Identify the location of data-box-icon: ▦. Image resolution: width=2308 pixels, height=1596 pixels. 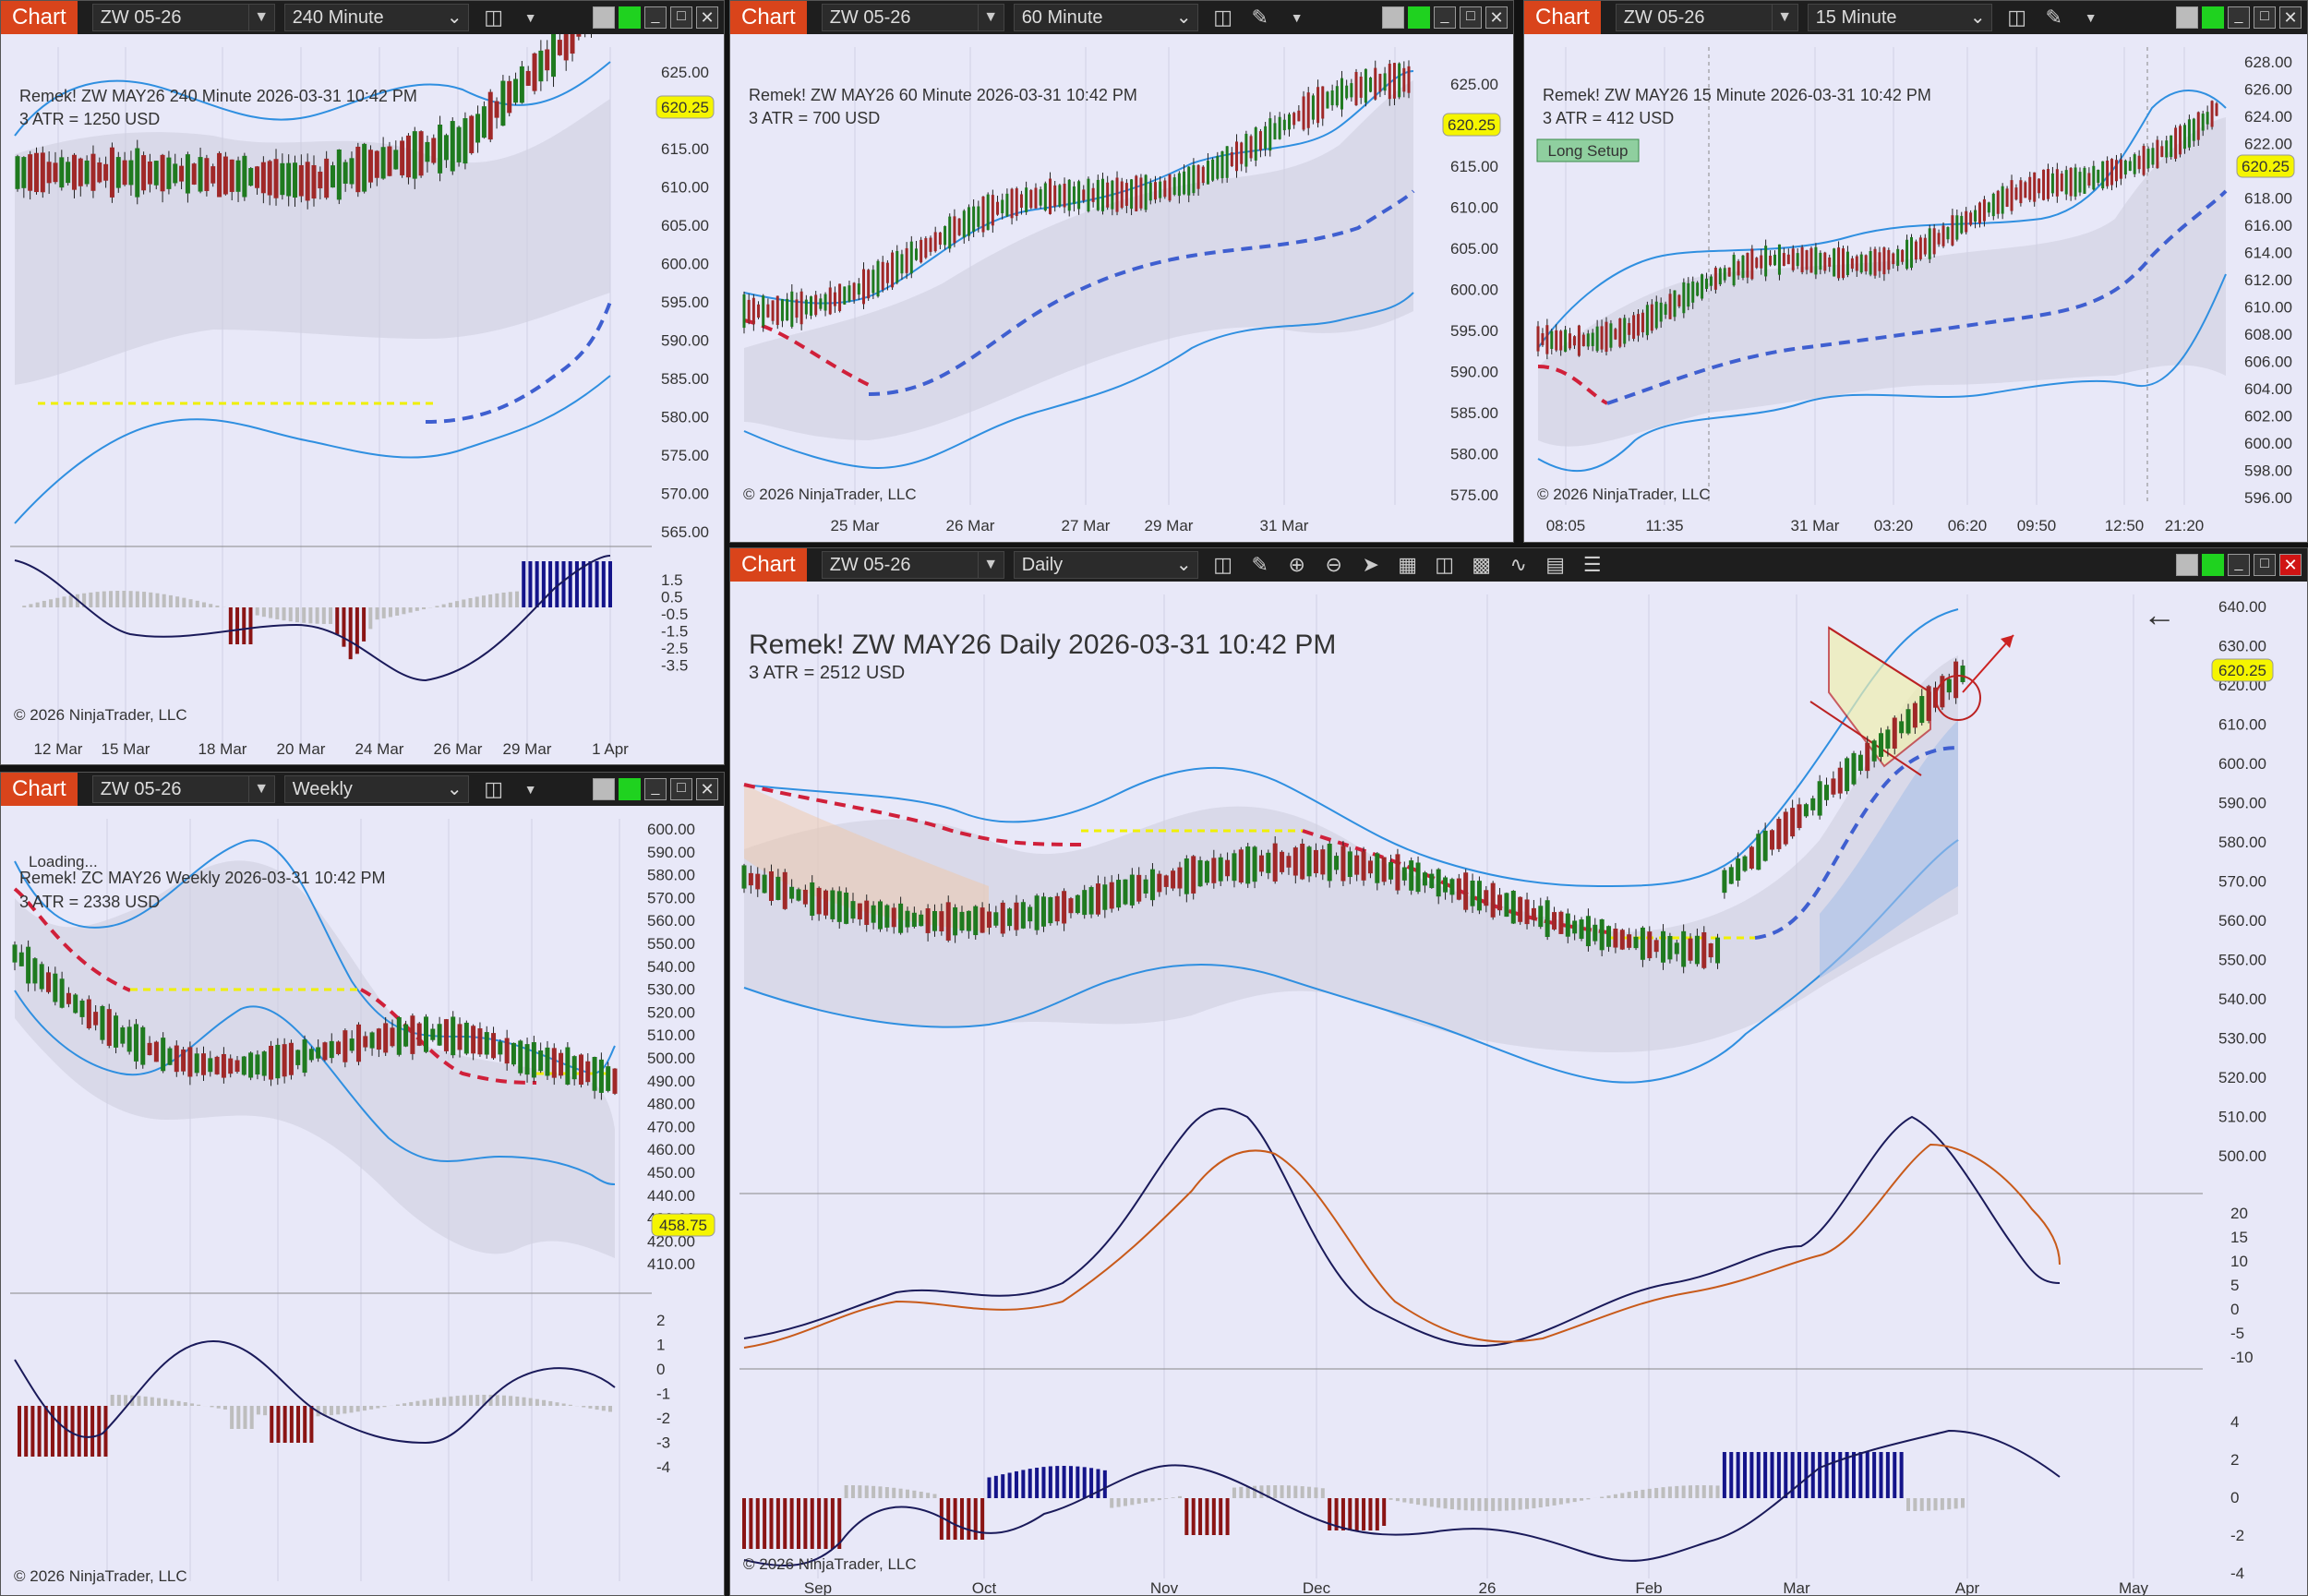
(1408, 564).